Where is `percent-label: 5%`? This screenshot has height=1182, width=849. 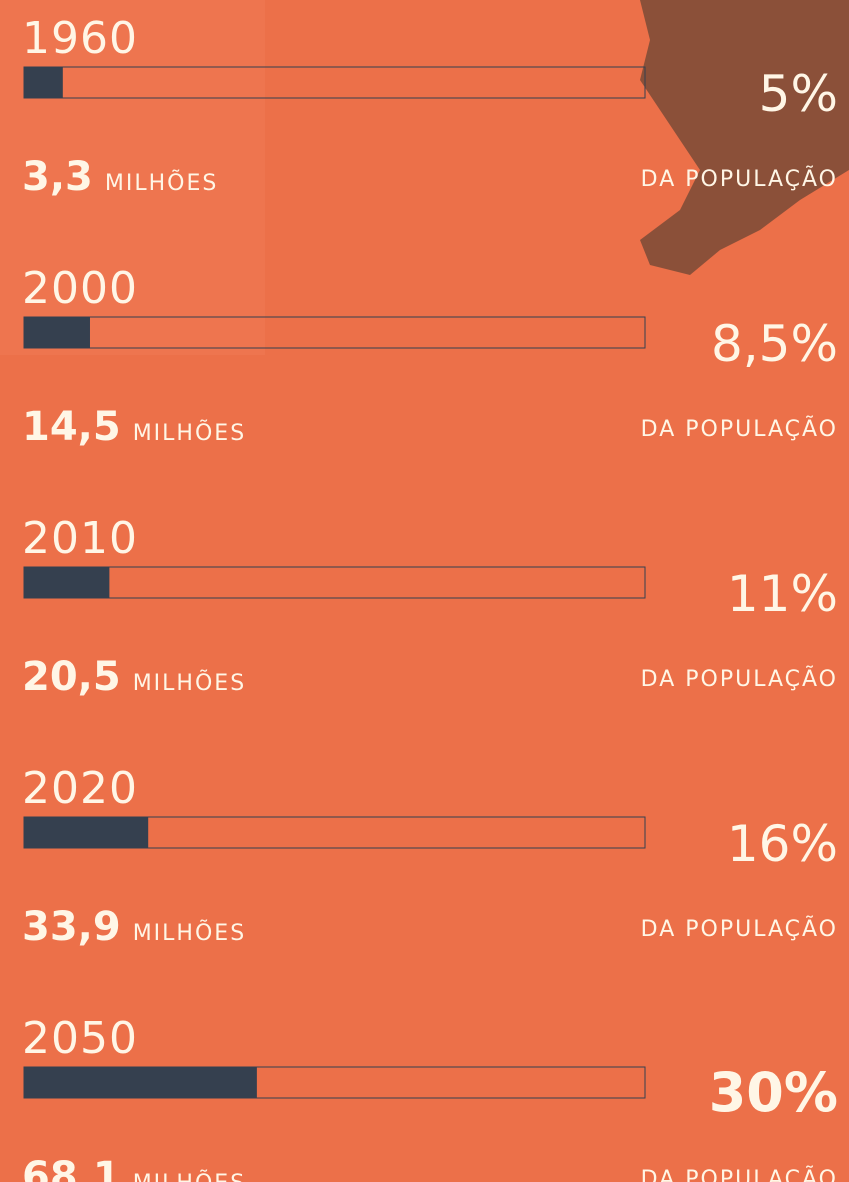 percent-label: 5% is located at coordinates (798, 94).